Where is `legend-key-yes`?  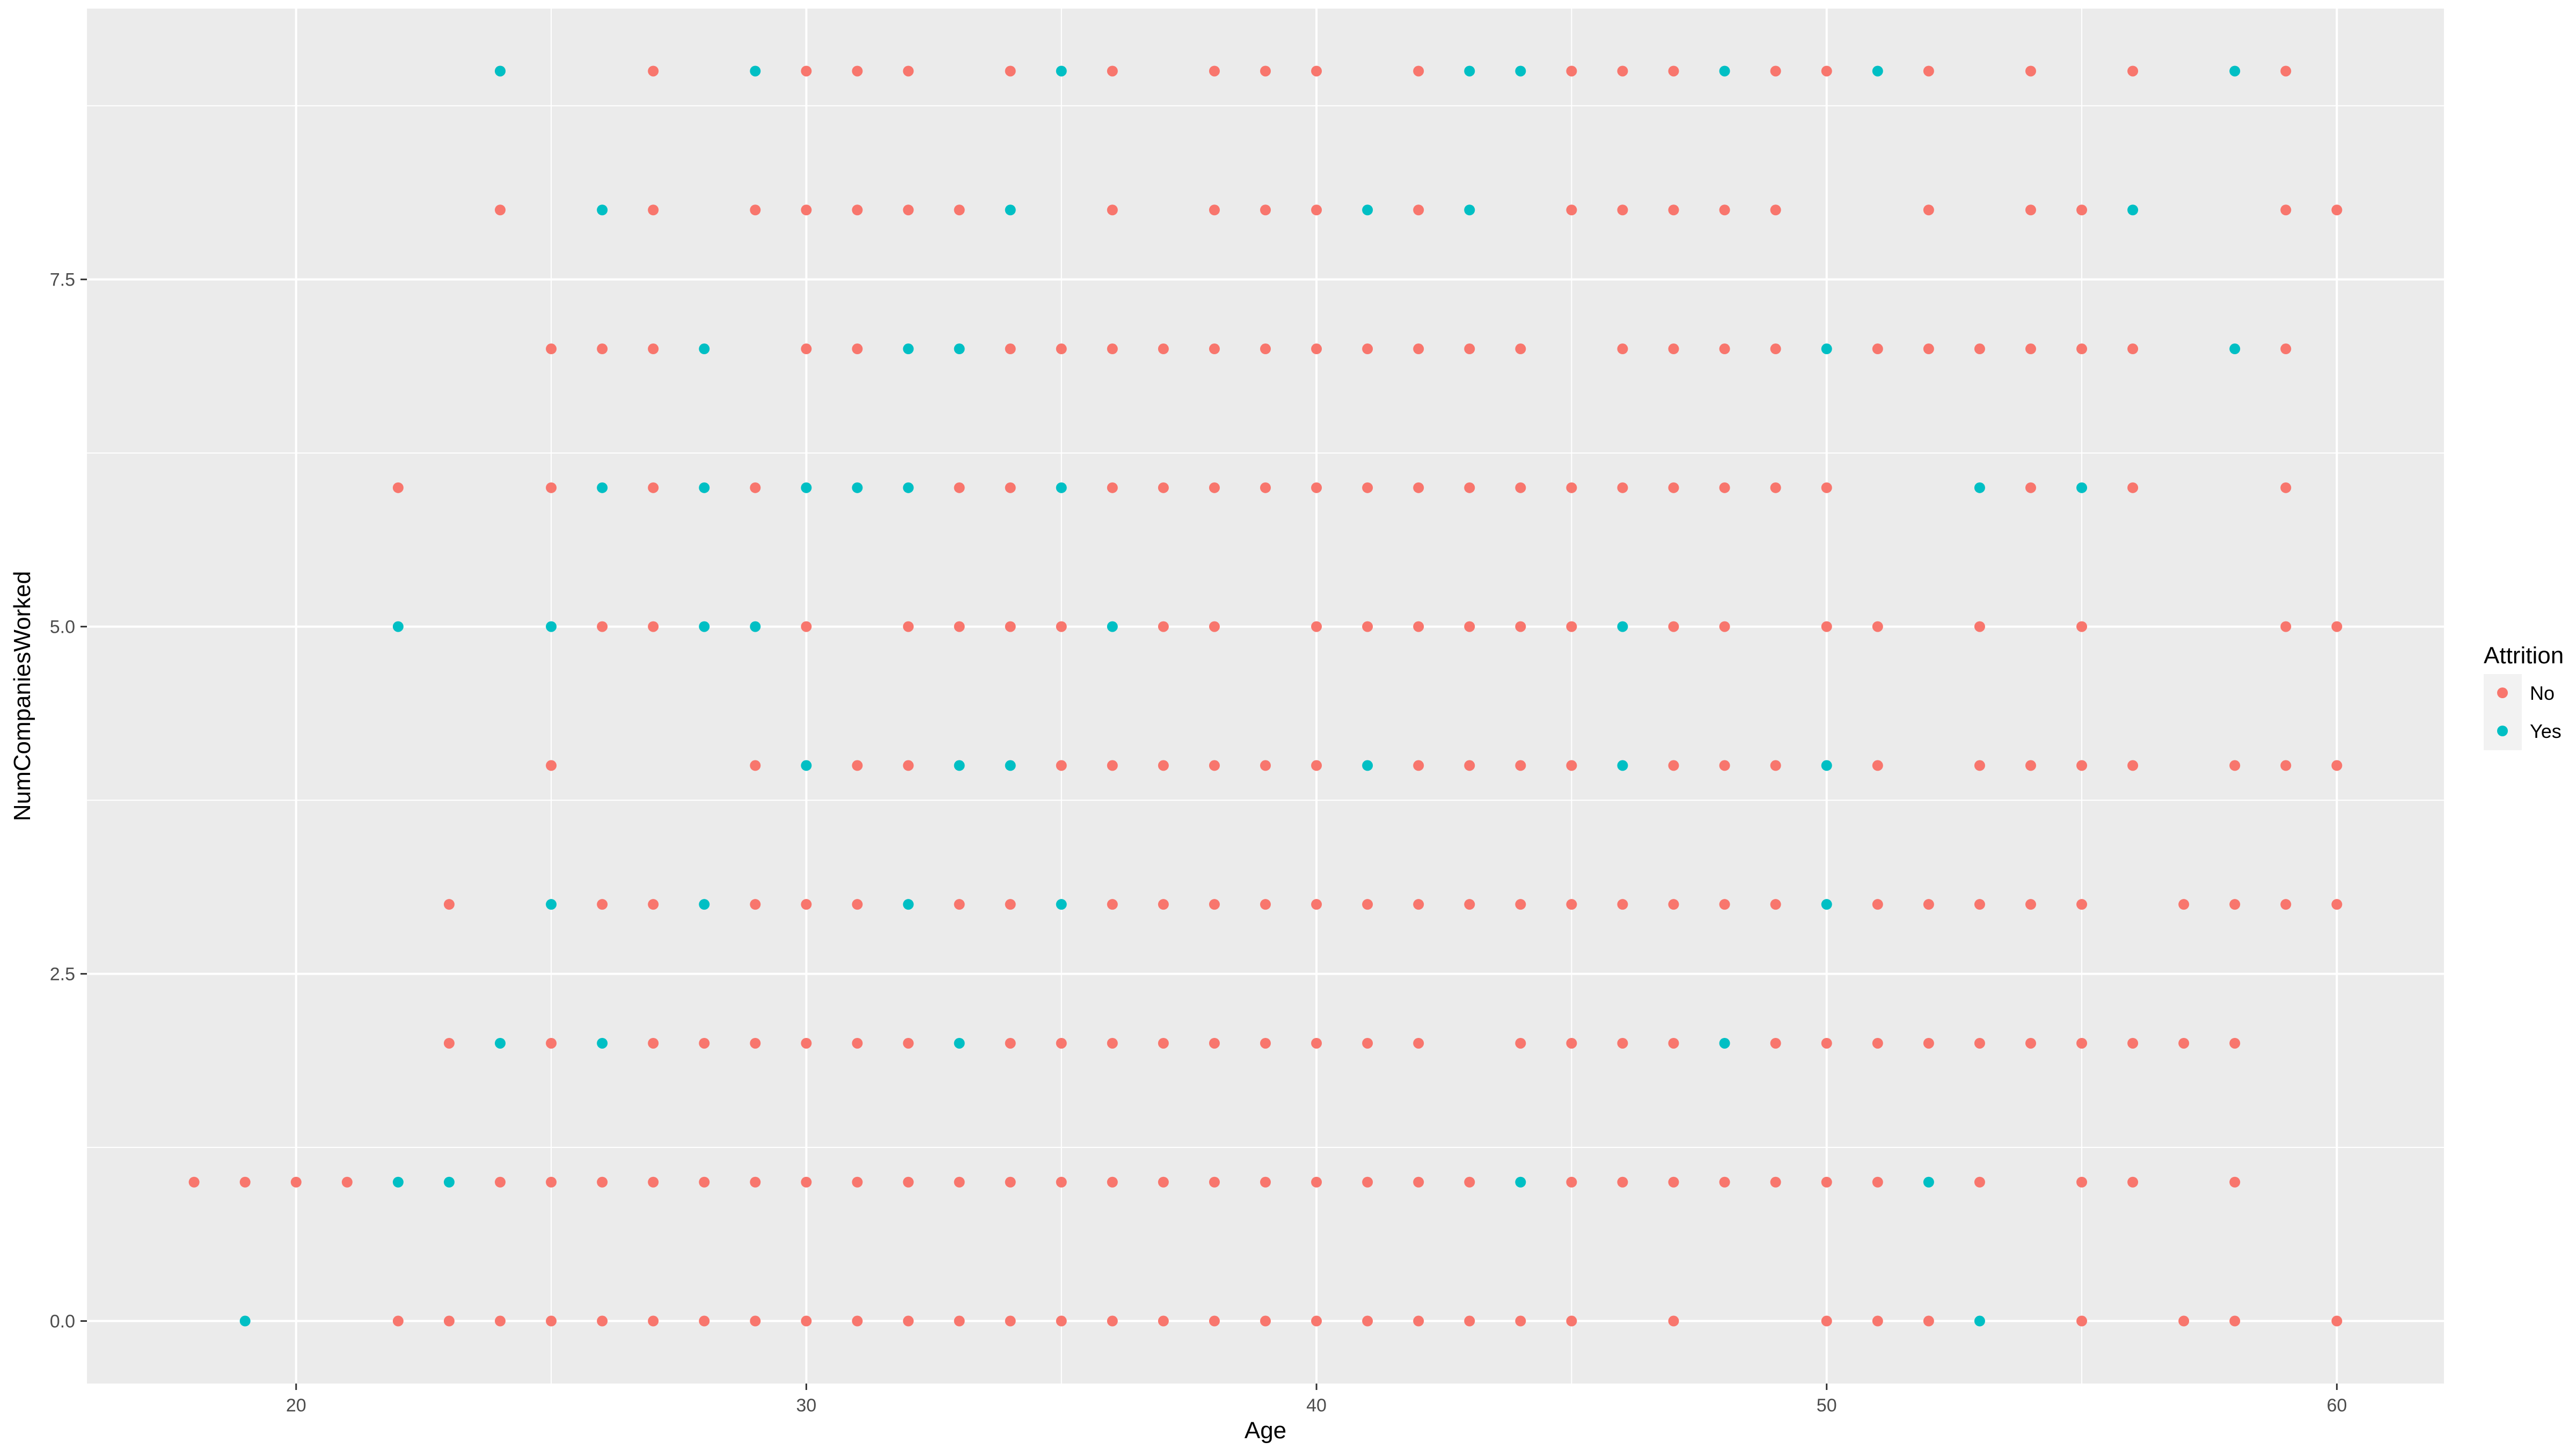
legend-key-yes is located at coordinates (2502, 731).